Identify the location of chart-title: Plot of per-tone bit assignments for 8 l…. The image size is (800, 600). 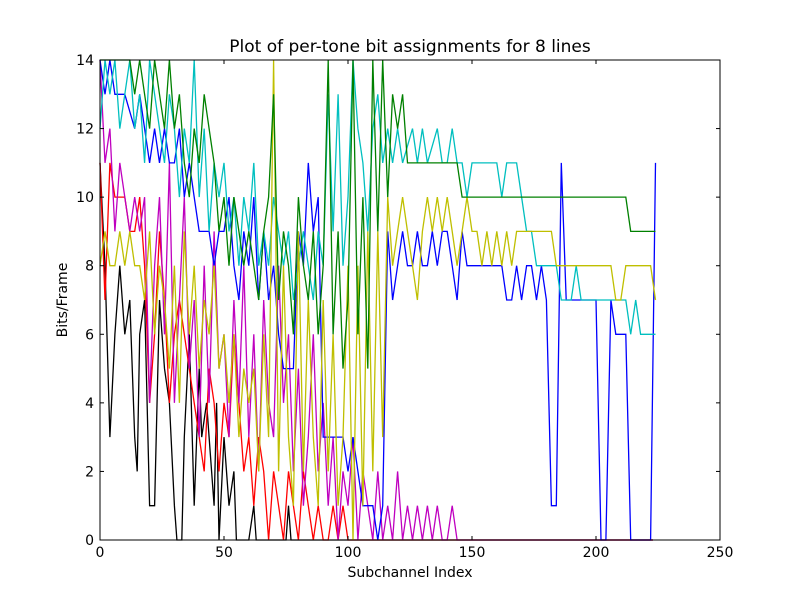
(410, 47).